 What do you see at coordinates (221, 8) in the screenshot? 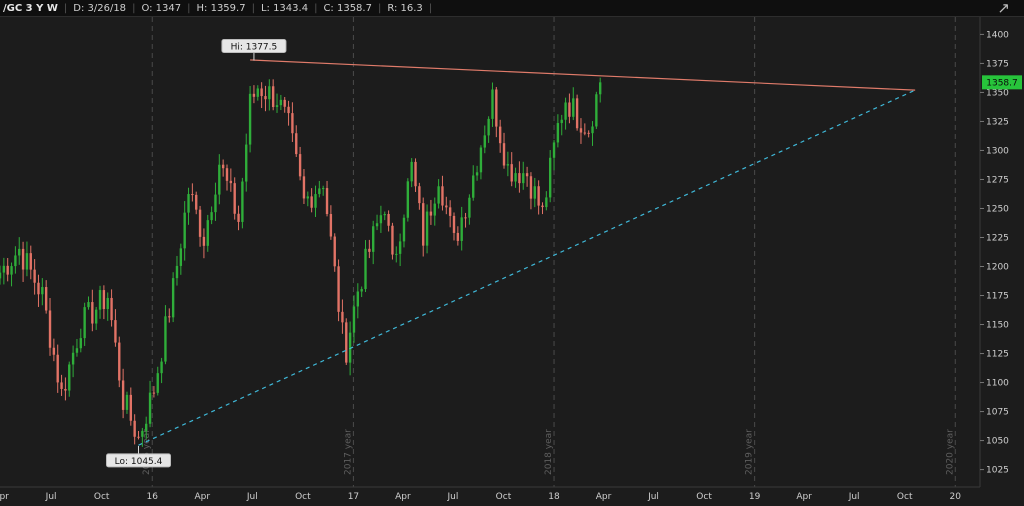
I see `high-readout: H: 1359.7` at bounding box center [221, 8].